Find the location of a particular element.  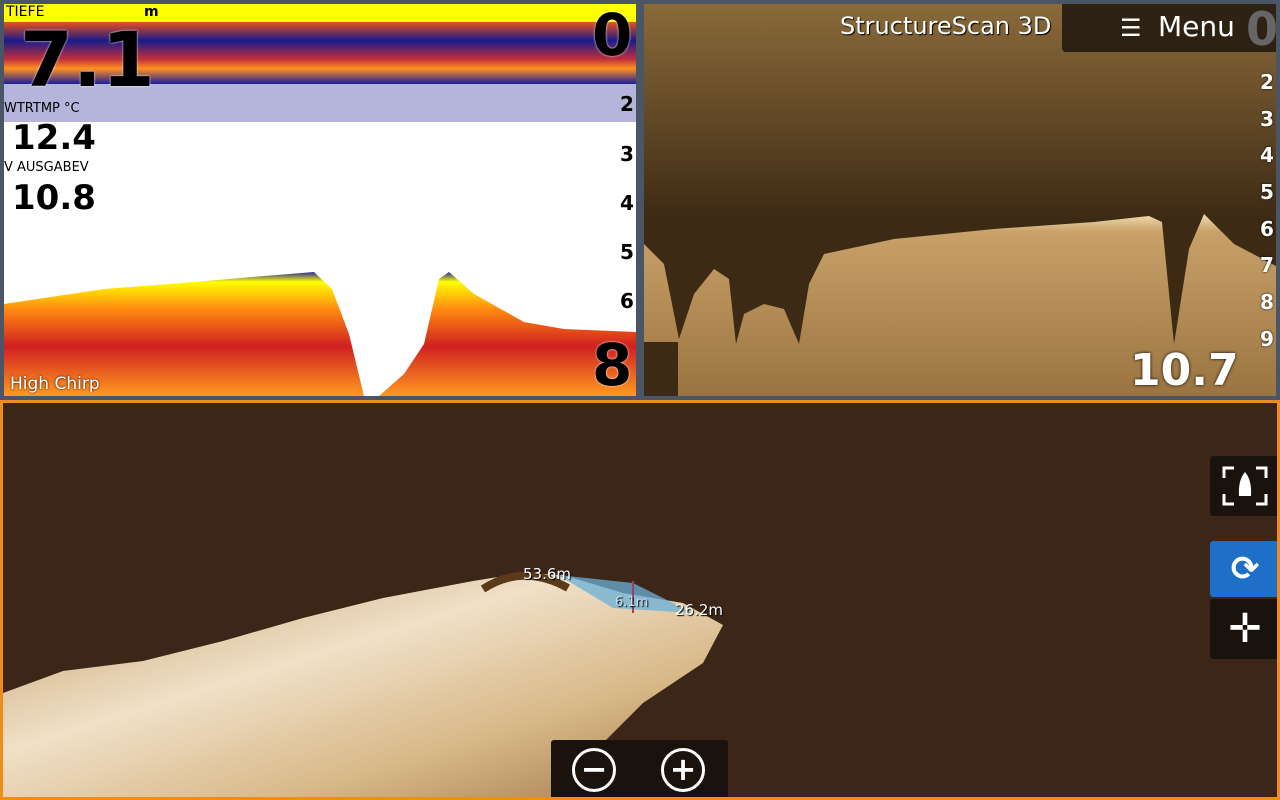

crosshair-move-icon: ✛ is located at coordinates (1245, 629).